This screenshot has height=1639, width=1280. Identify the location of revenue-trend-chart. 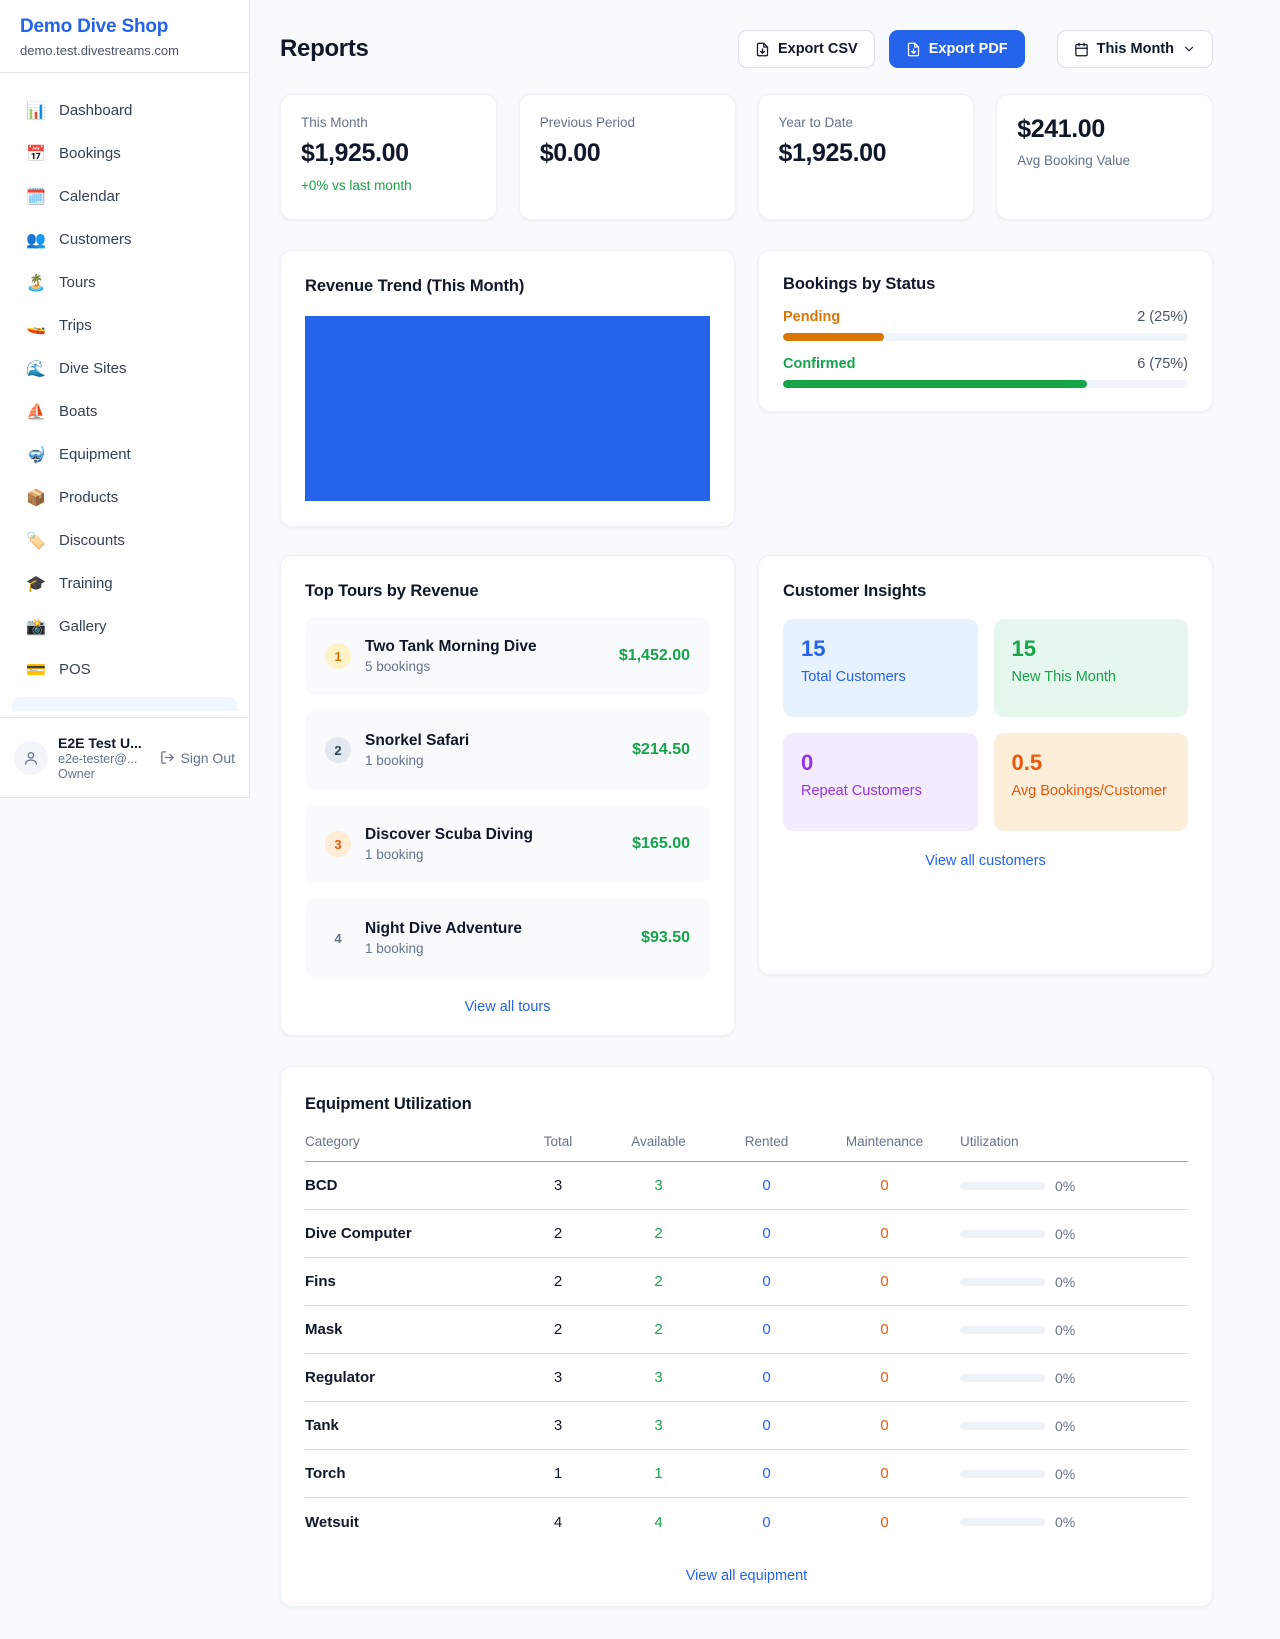
(507, 408).